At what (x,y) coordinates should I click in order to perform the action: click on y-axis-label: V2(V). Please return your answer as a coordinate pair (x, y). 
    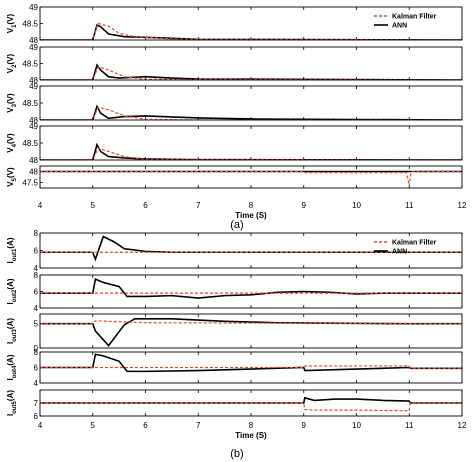
    Looking at the image, I should click on (12, 63).